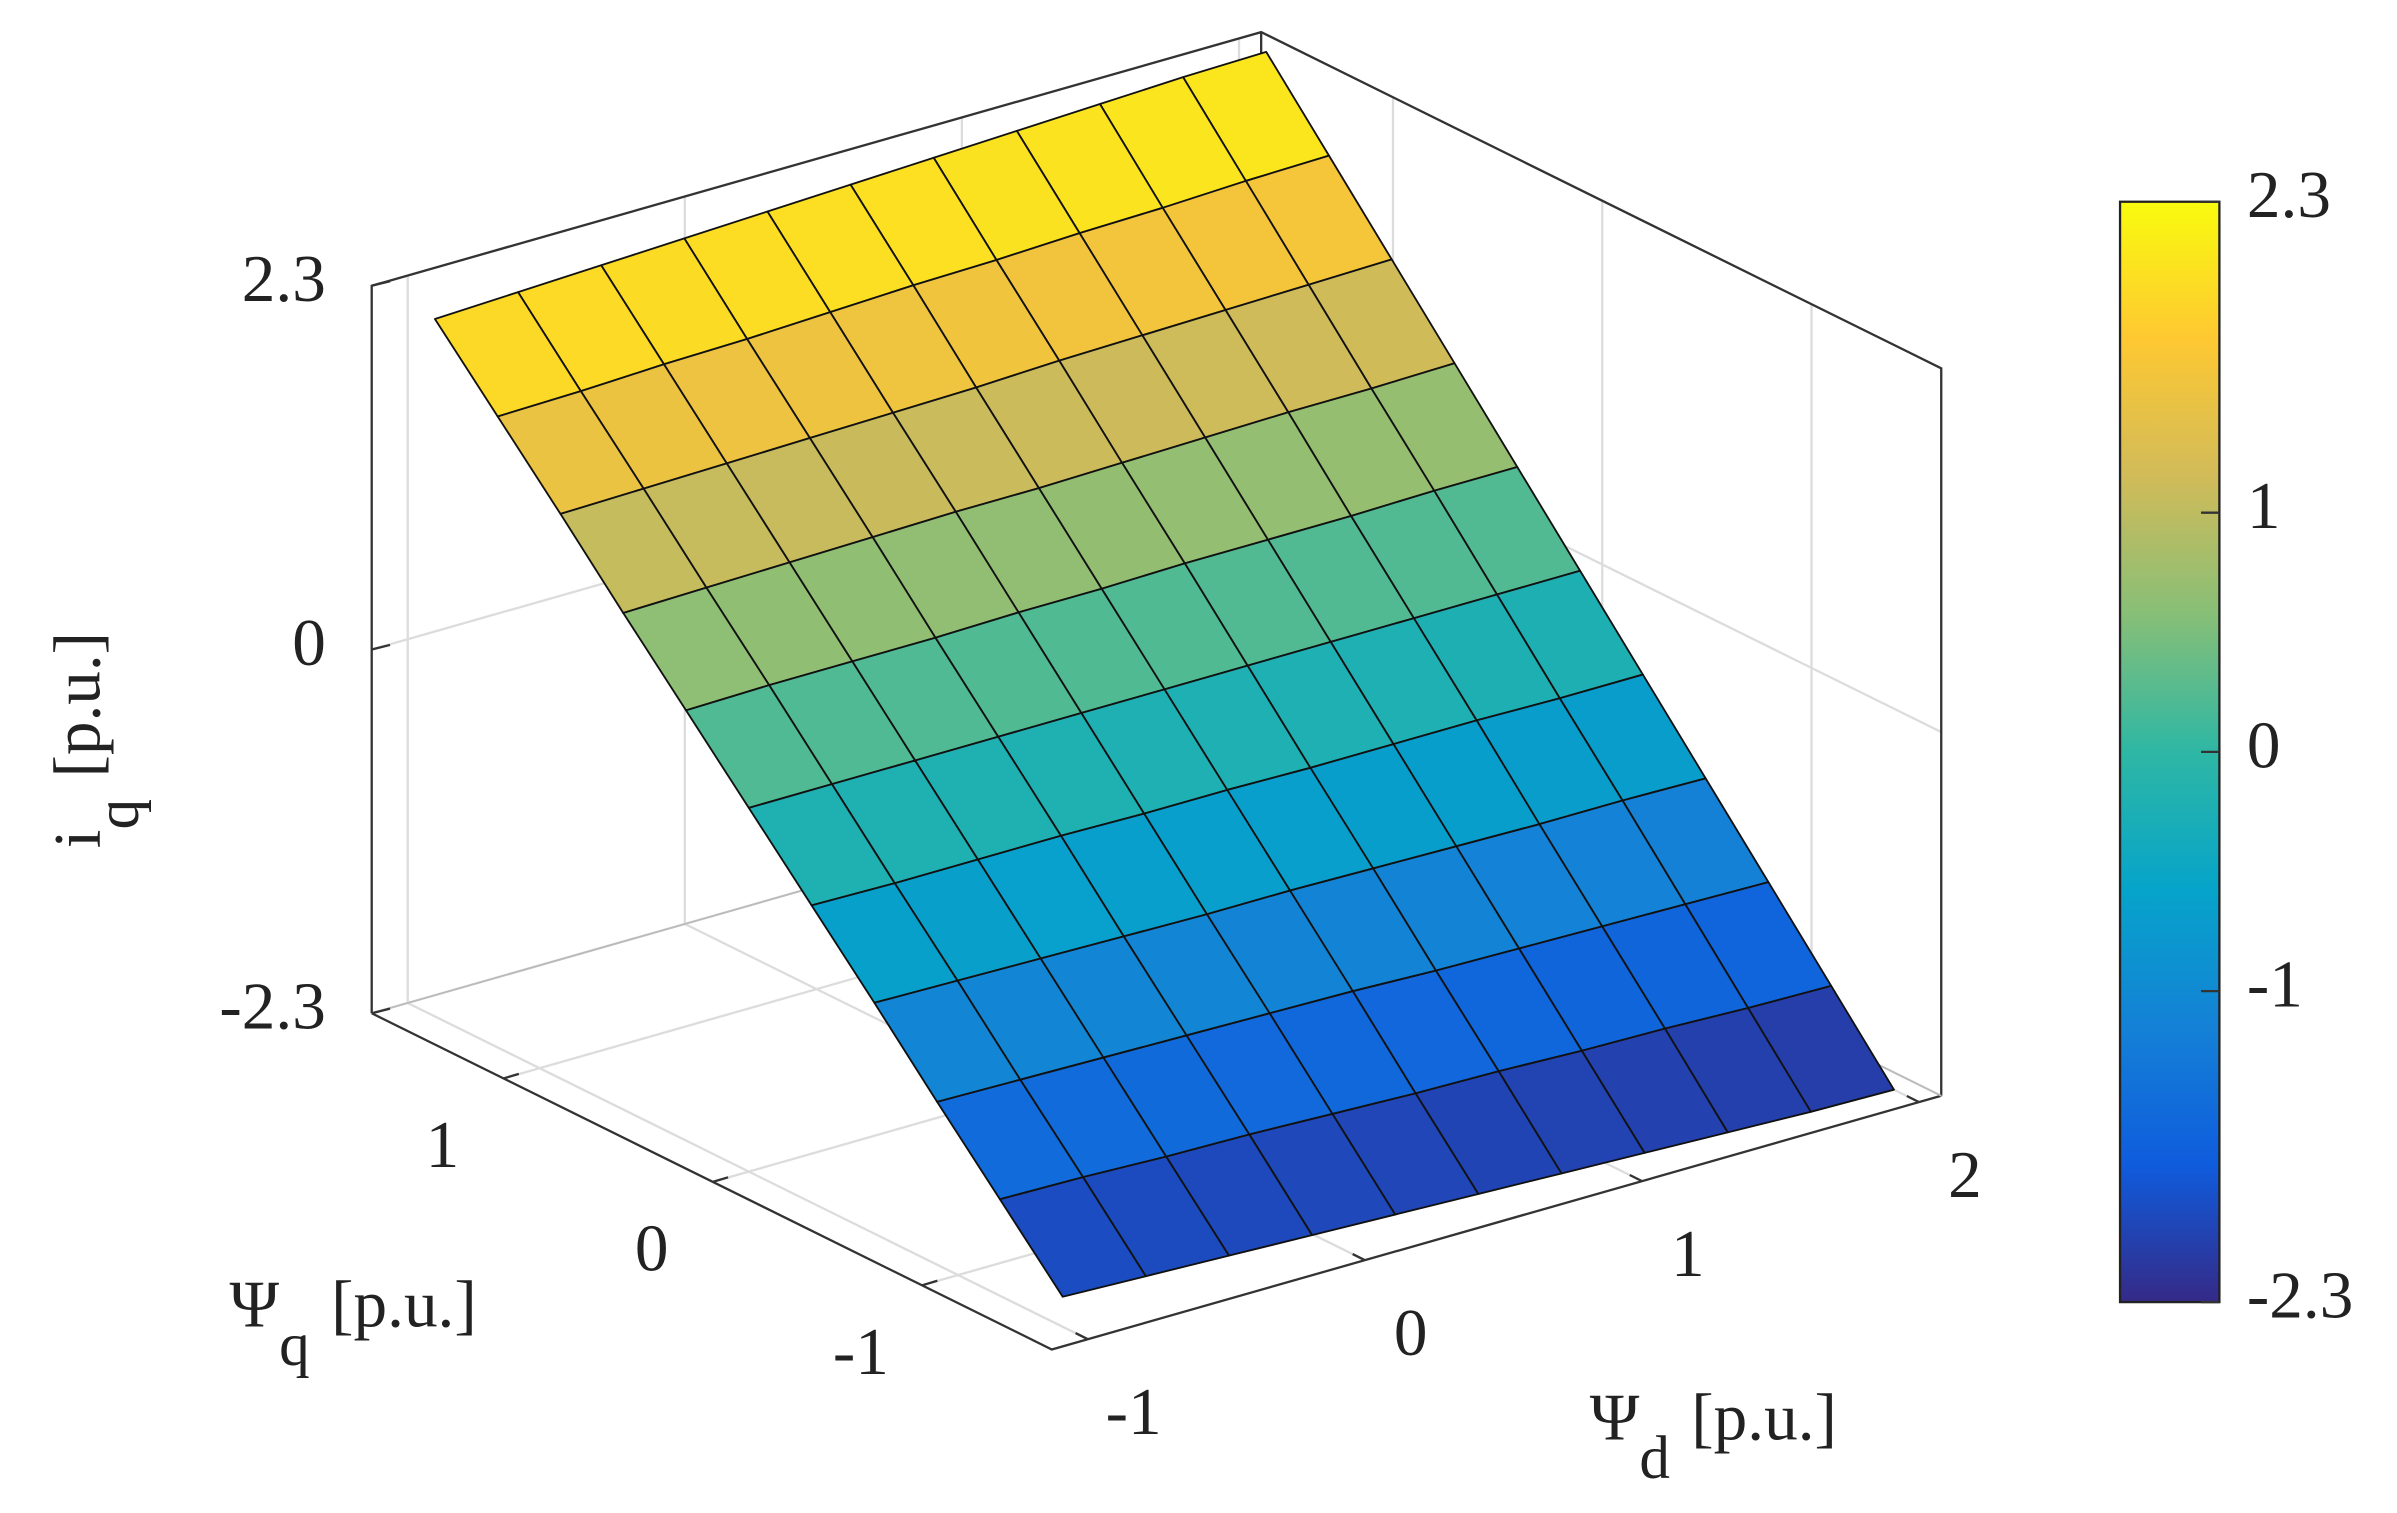  Describe the element at coordinates (2300, 1295) in the screenshot. I see `colorbar-tick-label: -2.3` at that location.